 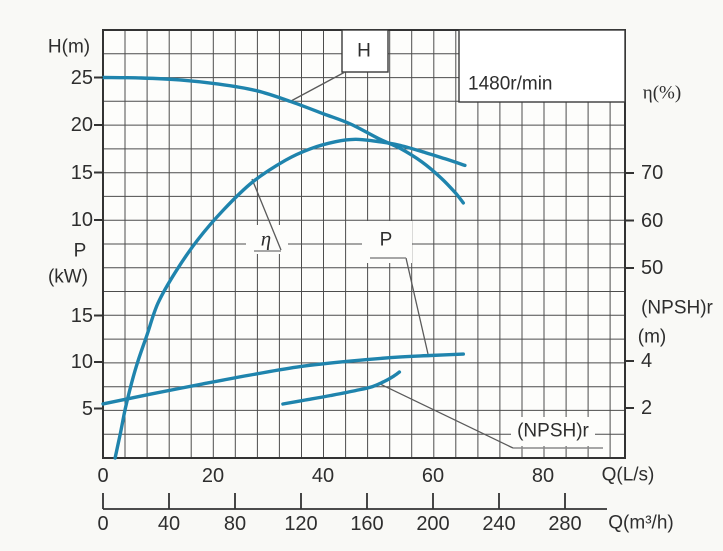 I want to click on power-leader-line, so click(x=417, y=306).